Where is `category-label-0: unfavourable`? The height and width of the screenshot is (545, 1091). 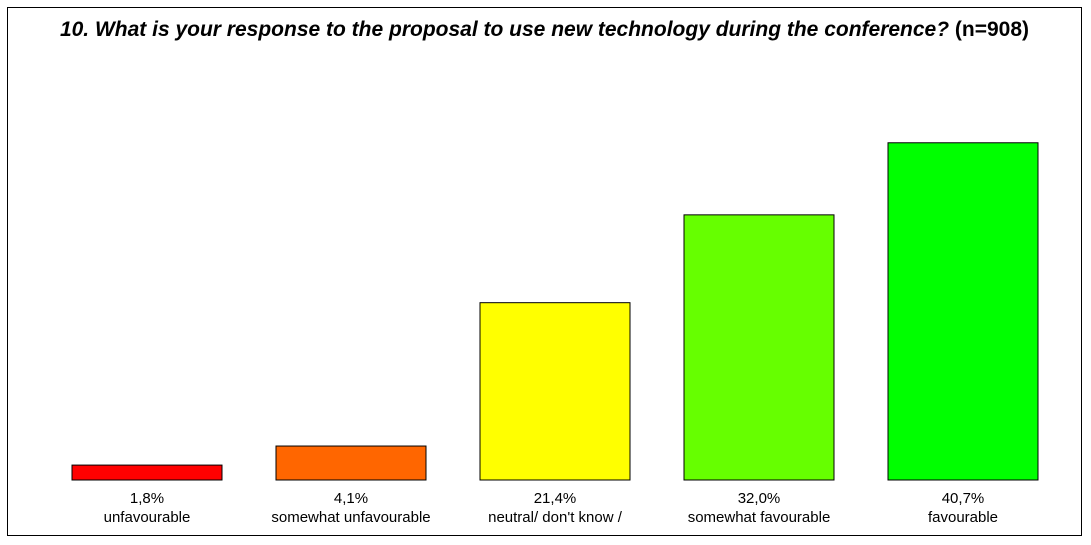 category-label-0: unfavourable is located at coordinates (147, 517).